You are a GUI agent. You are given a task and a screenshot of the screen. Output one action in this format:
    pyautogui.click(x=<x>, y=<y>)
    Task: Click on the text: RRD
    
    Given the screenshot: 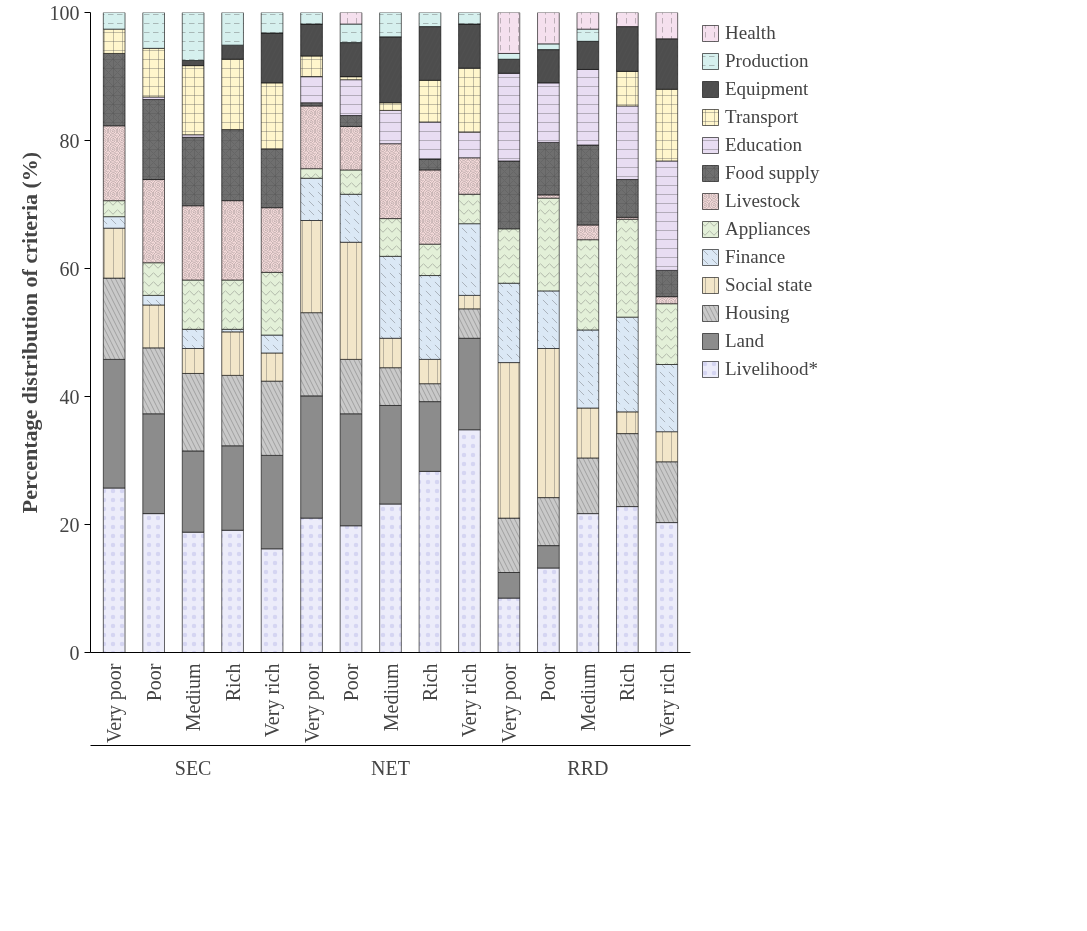 What is the action you would take?
    pyautogui.click(x=588, y=767)
    